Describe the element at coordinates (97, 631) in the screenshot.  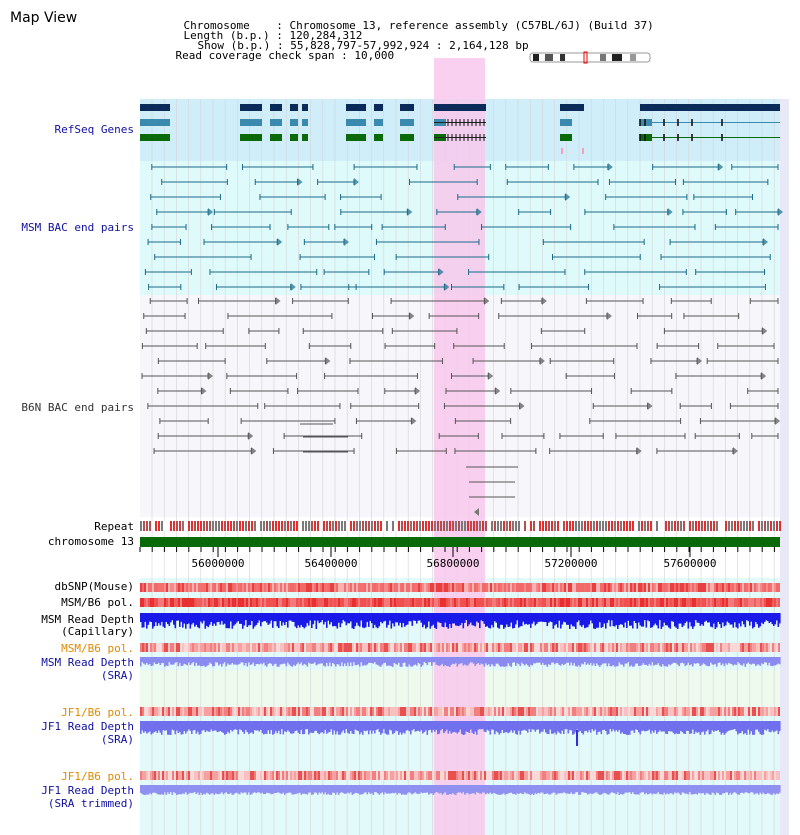
I see `track-label-msm-depth-cap-2: (Capillary)` at that location.